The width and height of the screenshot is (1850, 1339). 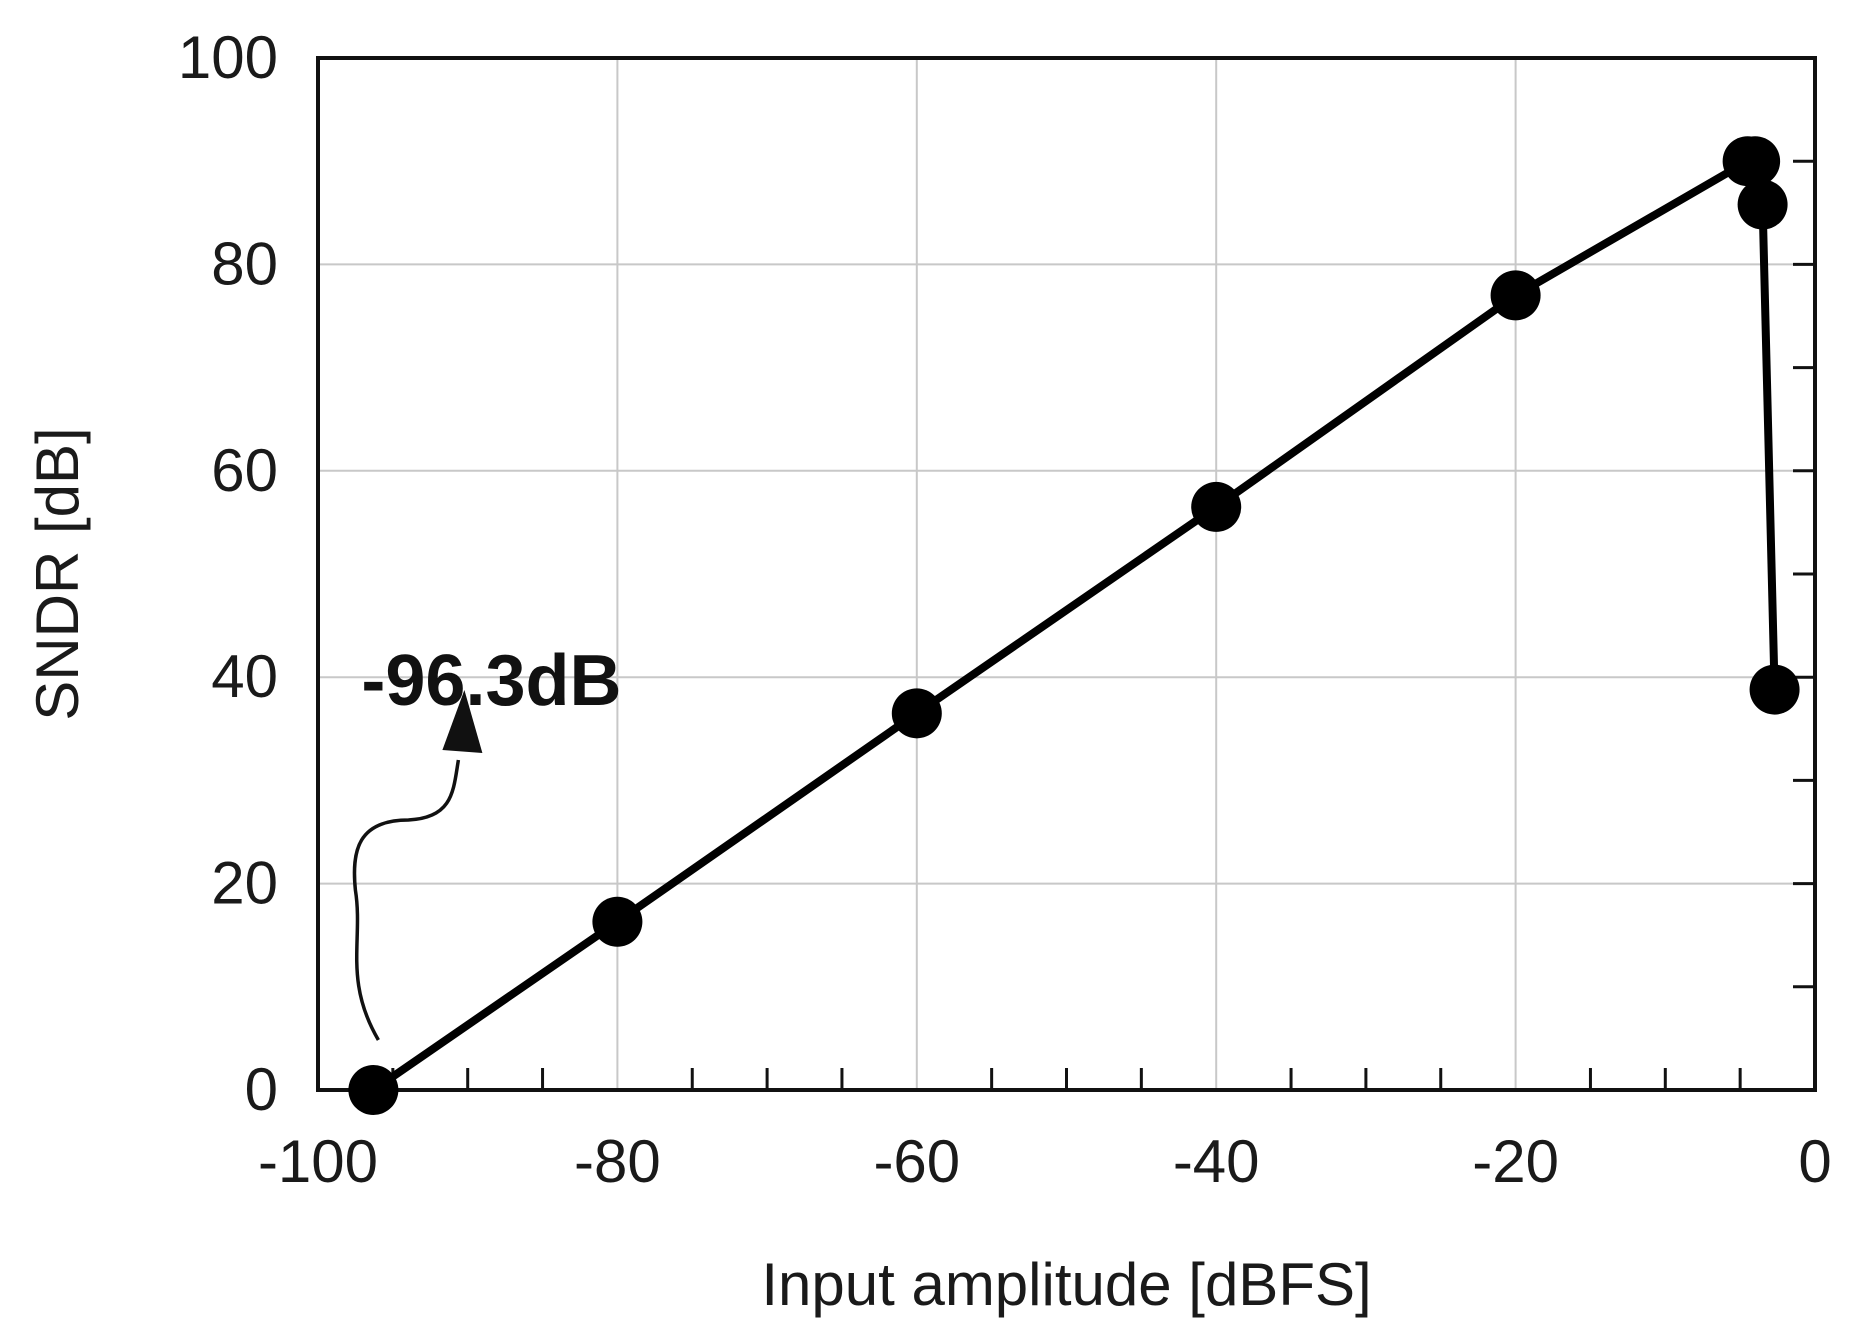 I want to click on annotation-arrow, so click(x=406, y=900).